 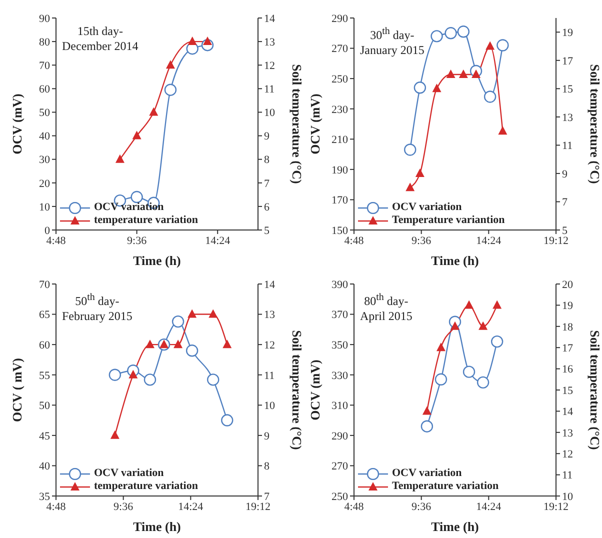 I want to click on y2-tick-label: 7, so click(x=267, y=496).